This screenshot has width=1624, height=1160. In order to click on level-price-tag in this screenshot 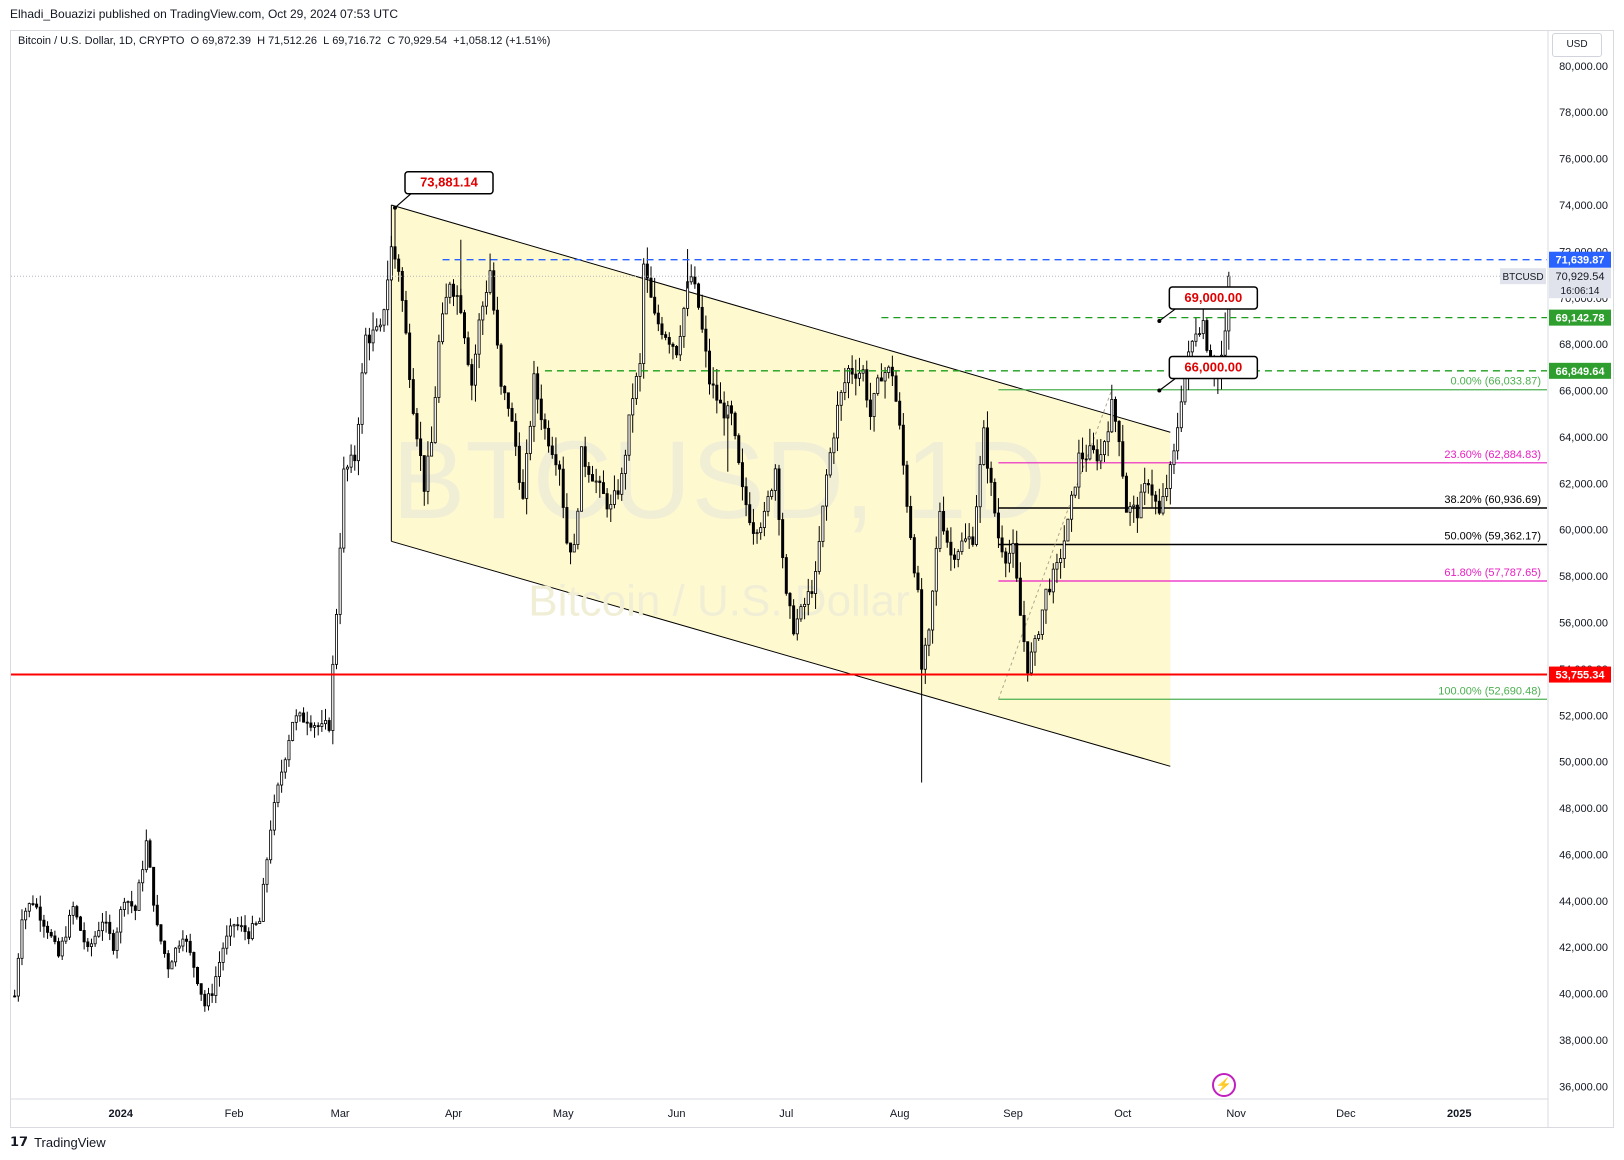, I will do `click(1580, 674)`.